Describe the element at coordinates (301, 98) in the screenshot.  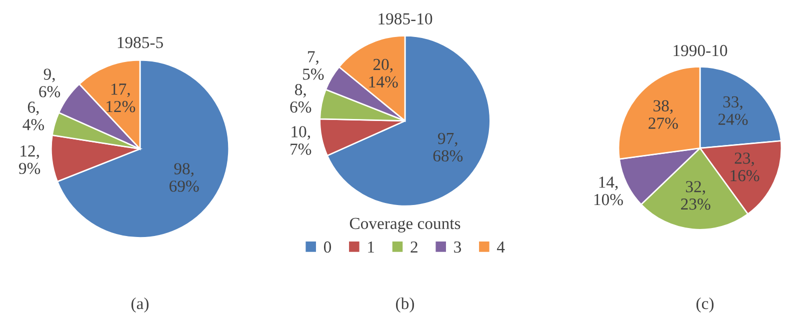
I see `data-label: 8, 6%` at that location.